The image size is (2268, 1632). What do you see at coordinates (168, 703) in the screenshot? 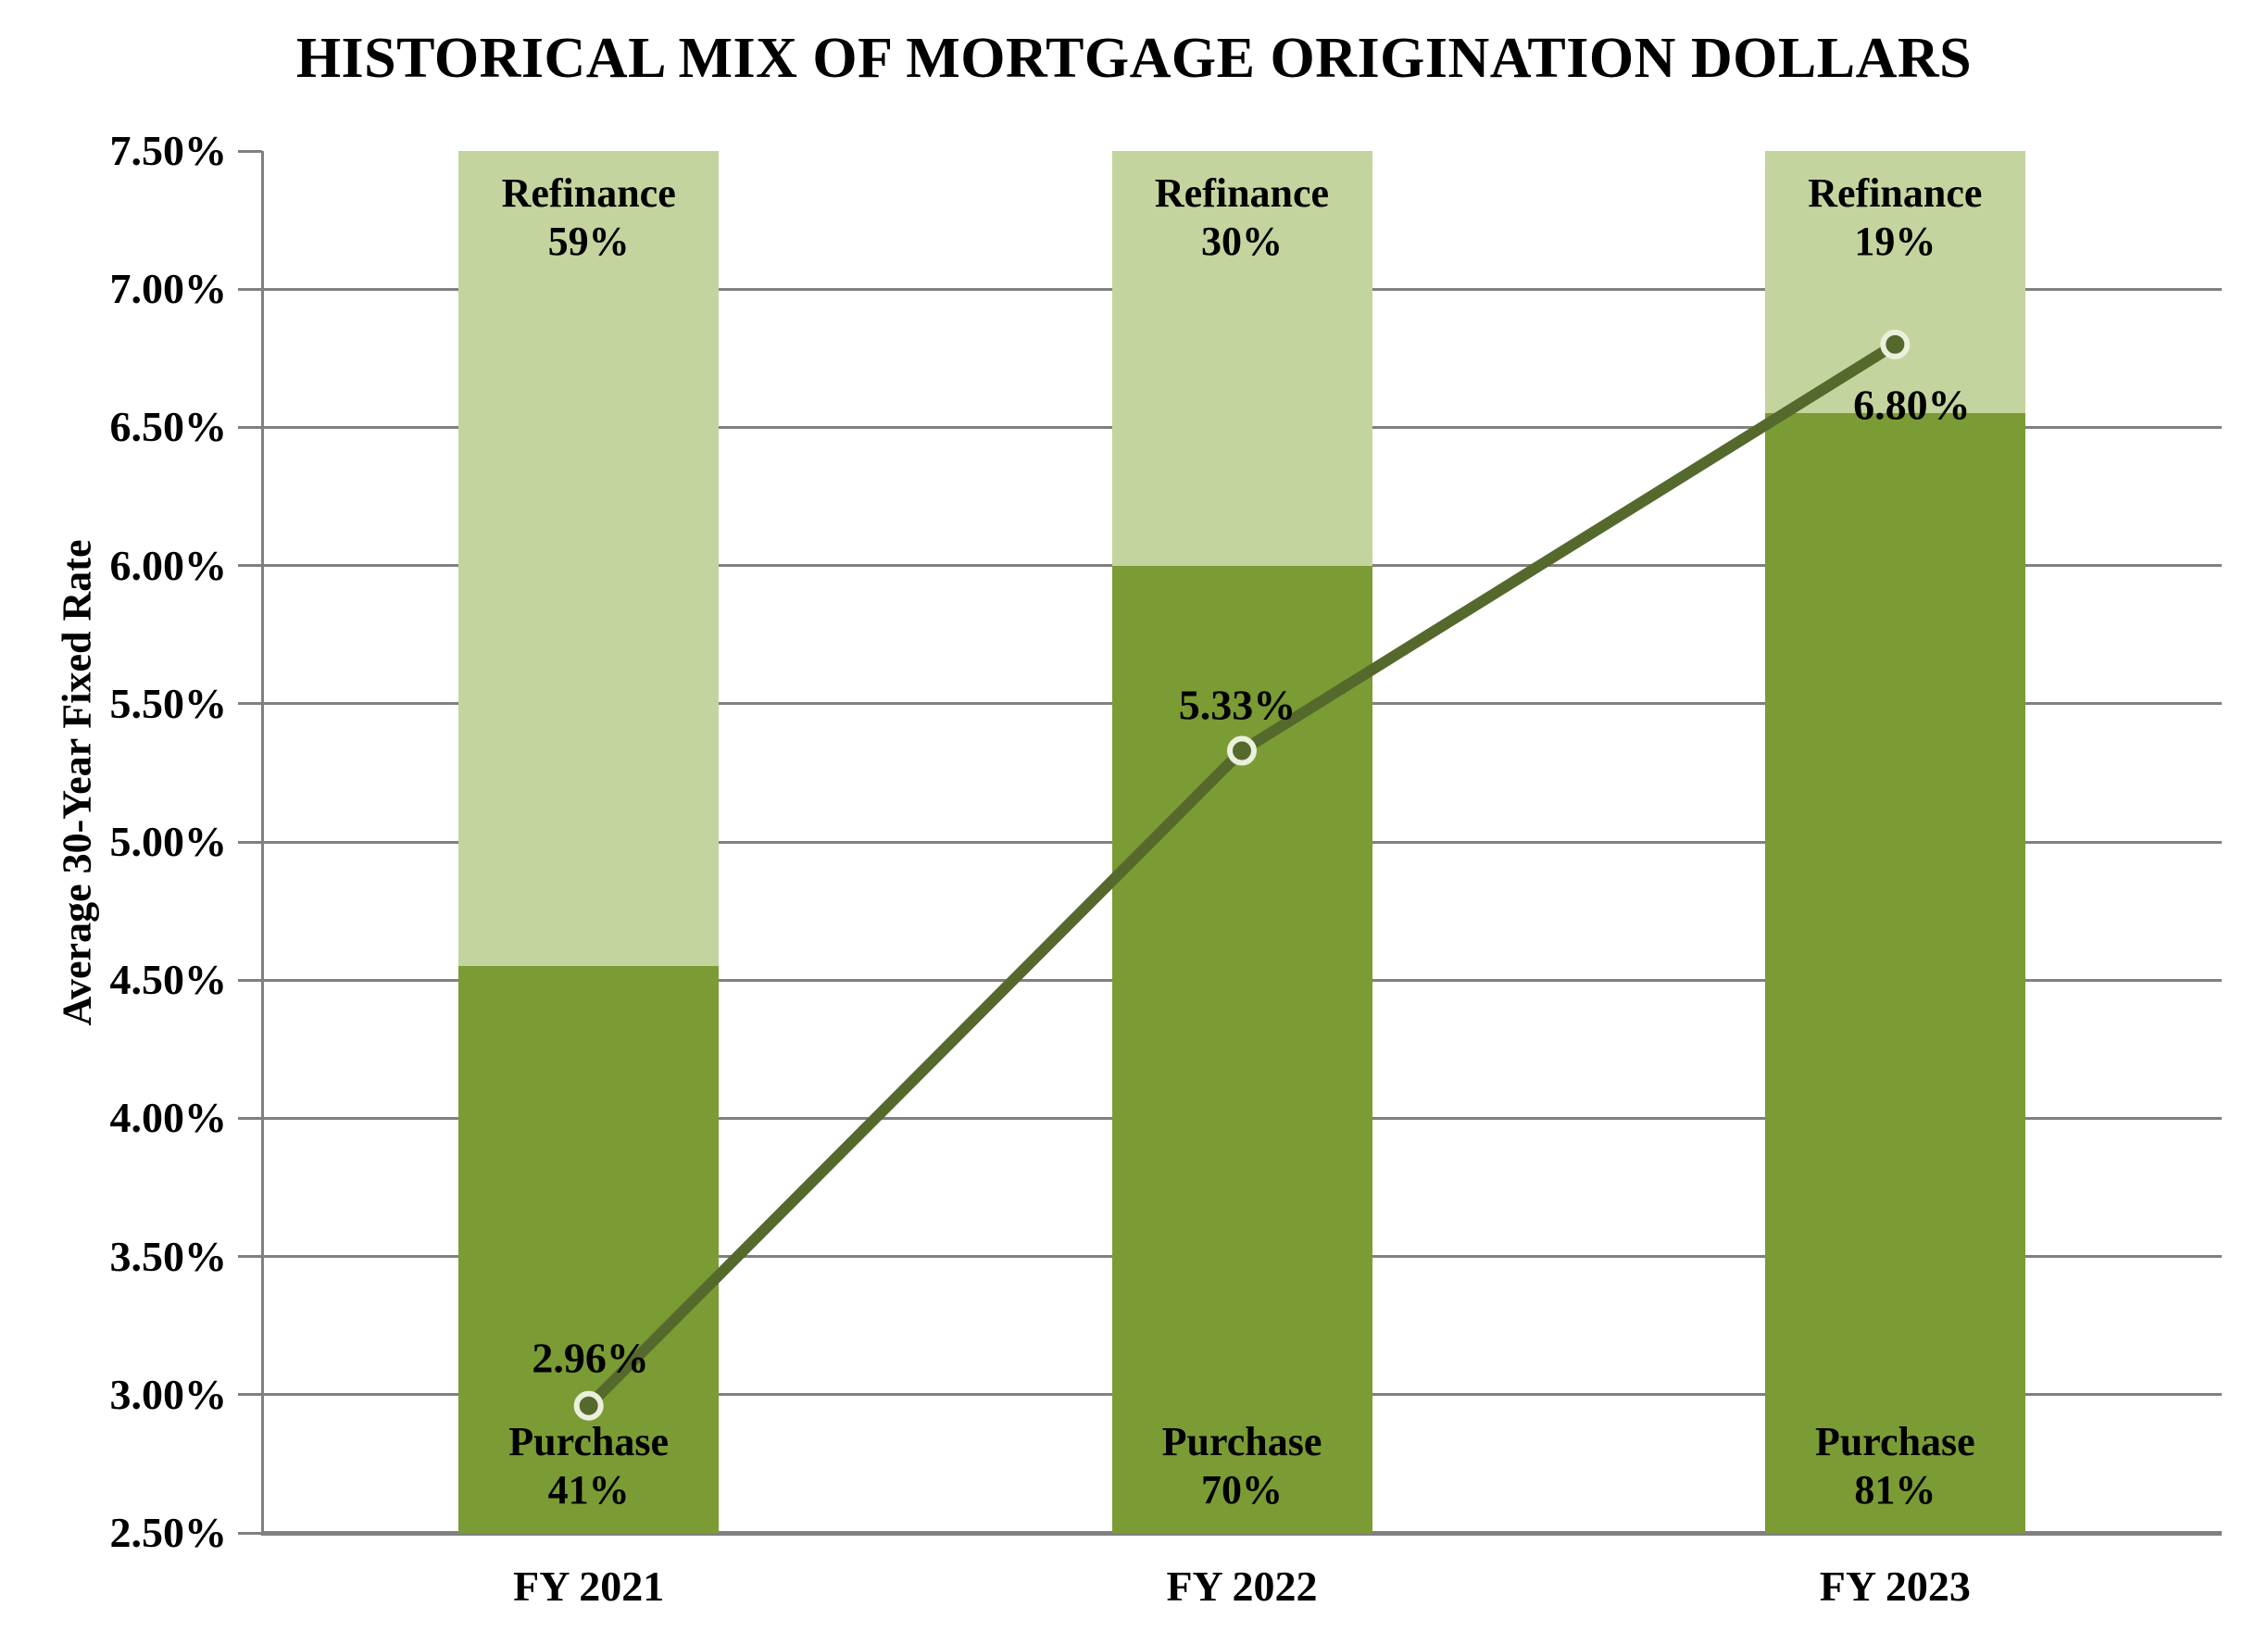
I see `y-tick-label: 5.50%` at bounding box center [168, 703].